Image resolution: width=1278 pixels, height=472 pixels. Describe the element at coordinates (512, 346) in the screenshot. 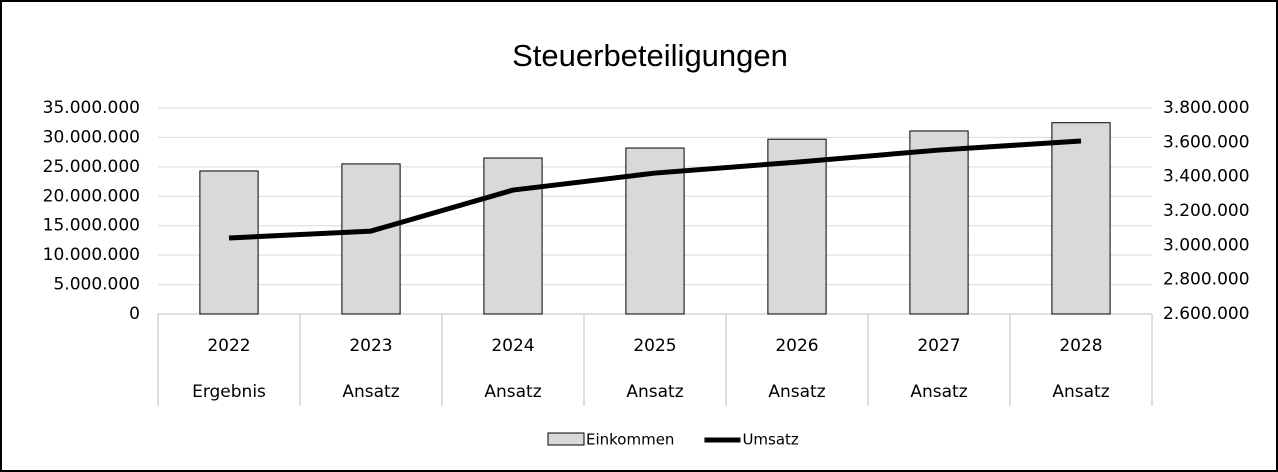

I see `x-tick-label: 2024` at that location.